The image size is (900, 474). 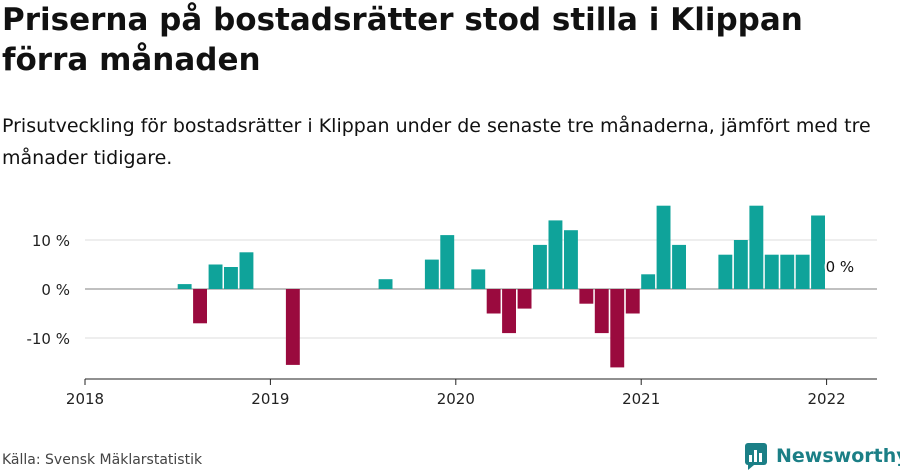 I want to click on y-tick-label: -10 %, so click(x=48, y=339).